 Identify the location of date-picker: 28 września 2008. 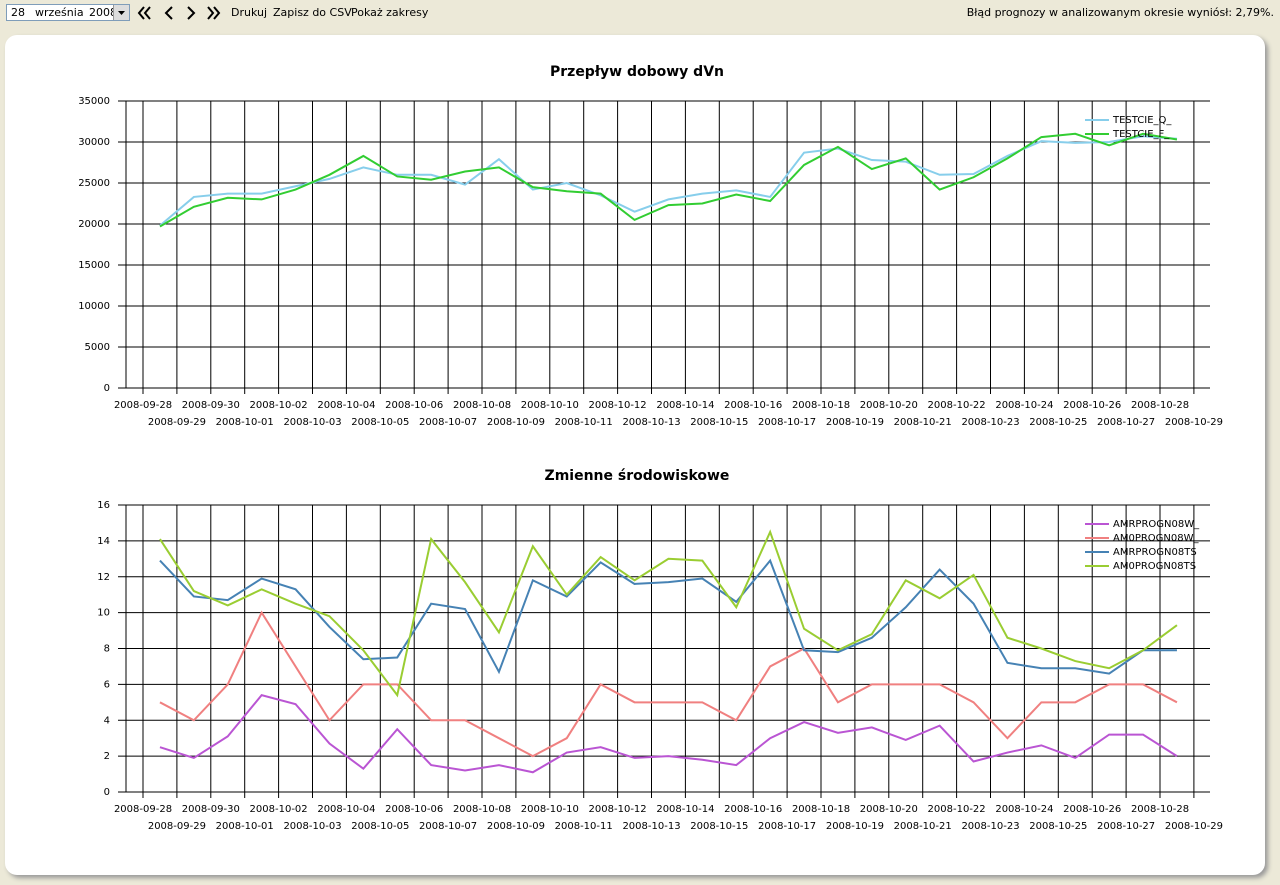
(68, 12).